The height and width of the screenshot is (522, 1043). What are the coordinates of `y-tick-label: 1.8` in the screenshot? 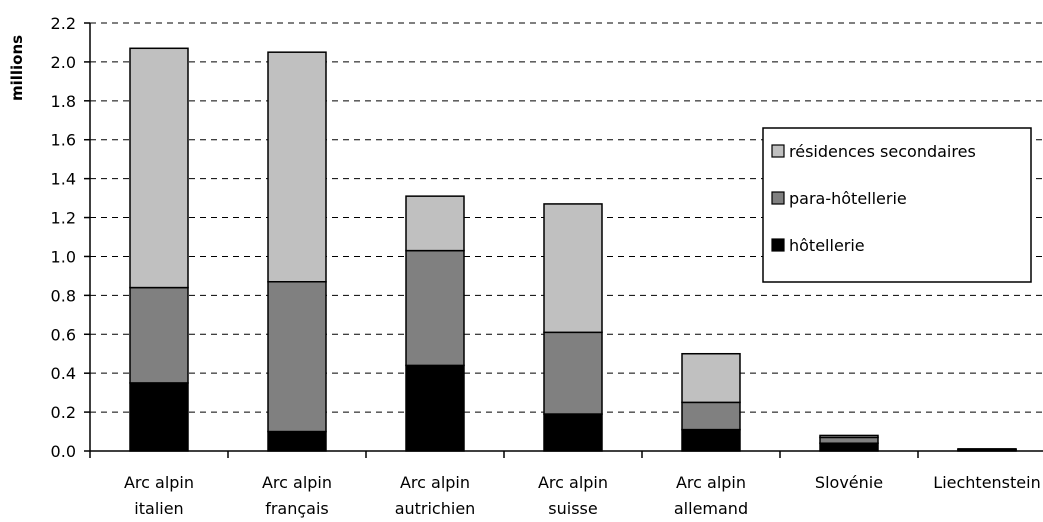 It's located at (63, 101).